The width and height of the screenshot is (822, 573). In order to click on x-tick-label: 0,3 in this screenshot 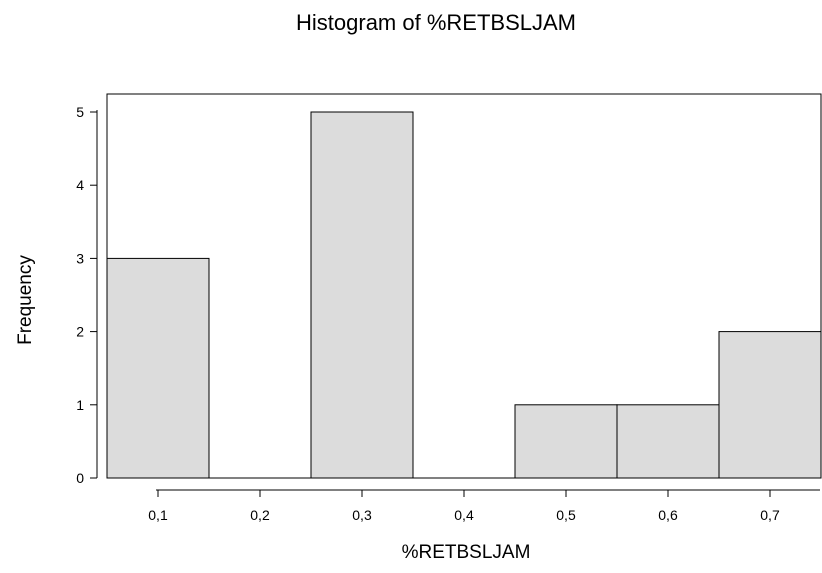, I will do `click(362, 515)`.